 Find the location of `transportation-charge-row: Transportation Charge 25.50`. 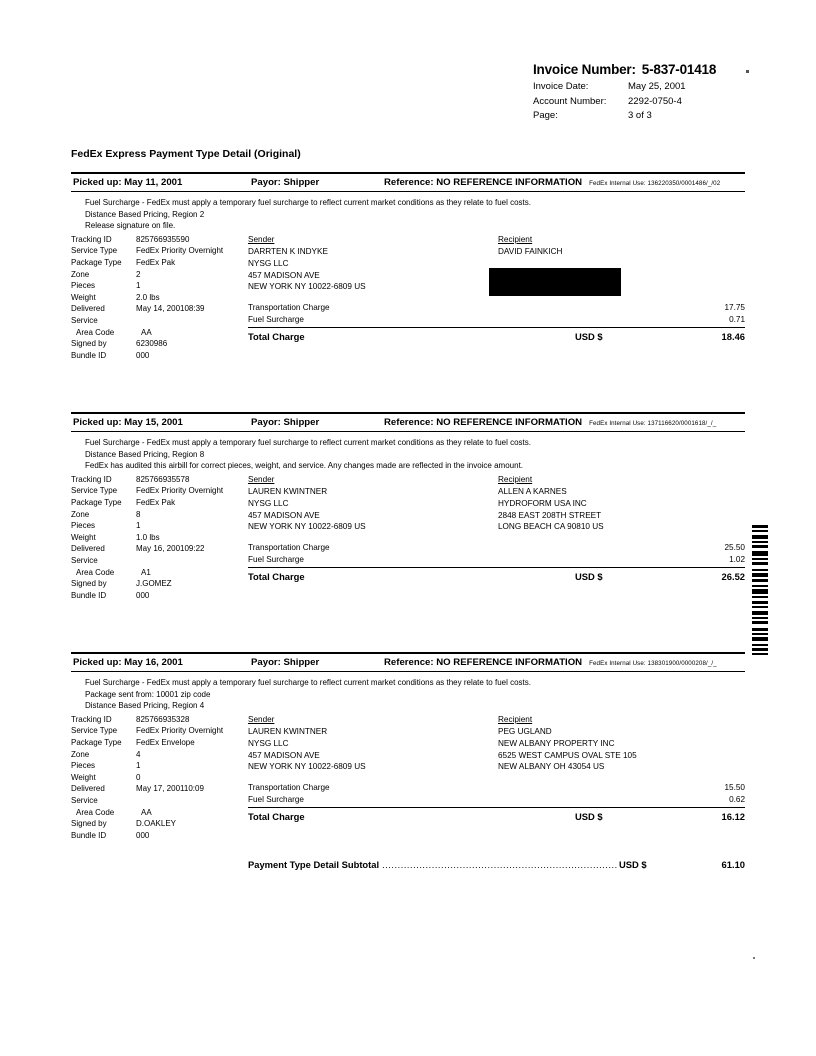

transportation-charge-row: Transportation Charge 25.50 is located at coordinates (496, 548).